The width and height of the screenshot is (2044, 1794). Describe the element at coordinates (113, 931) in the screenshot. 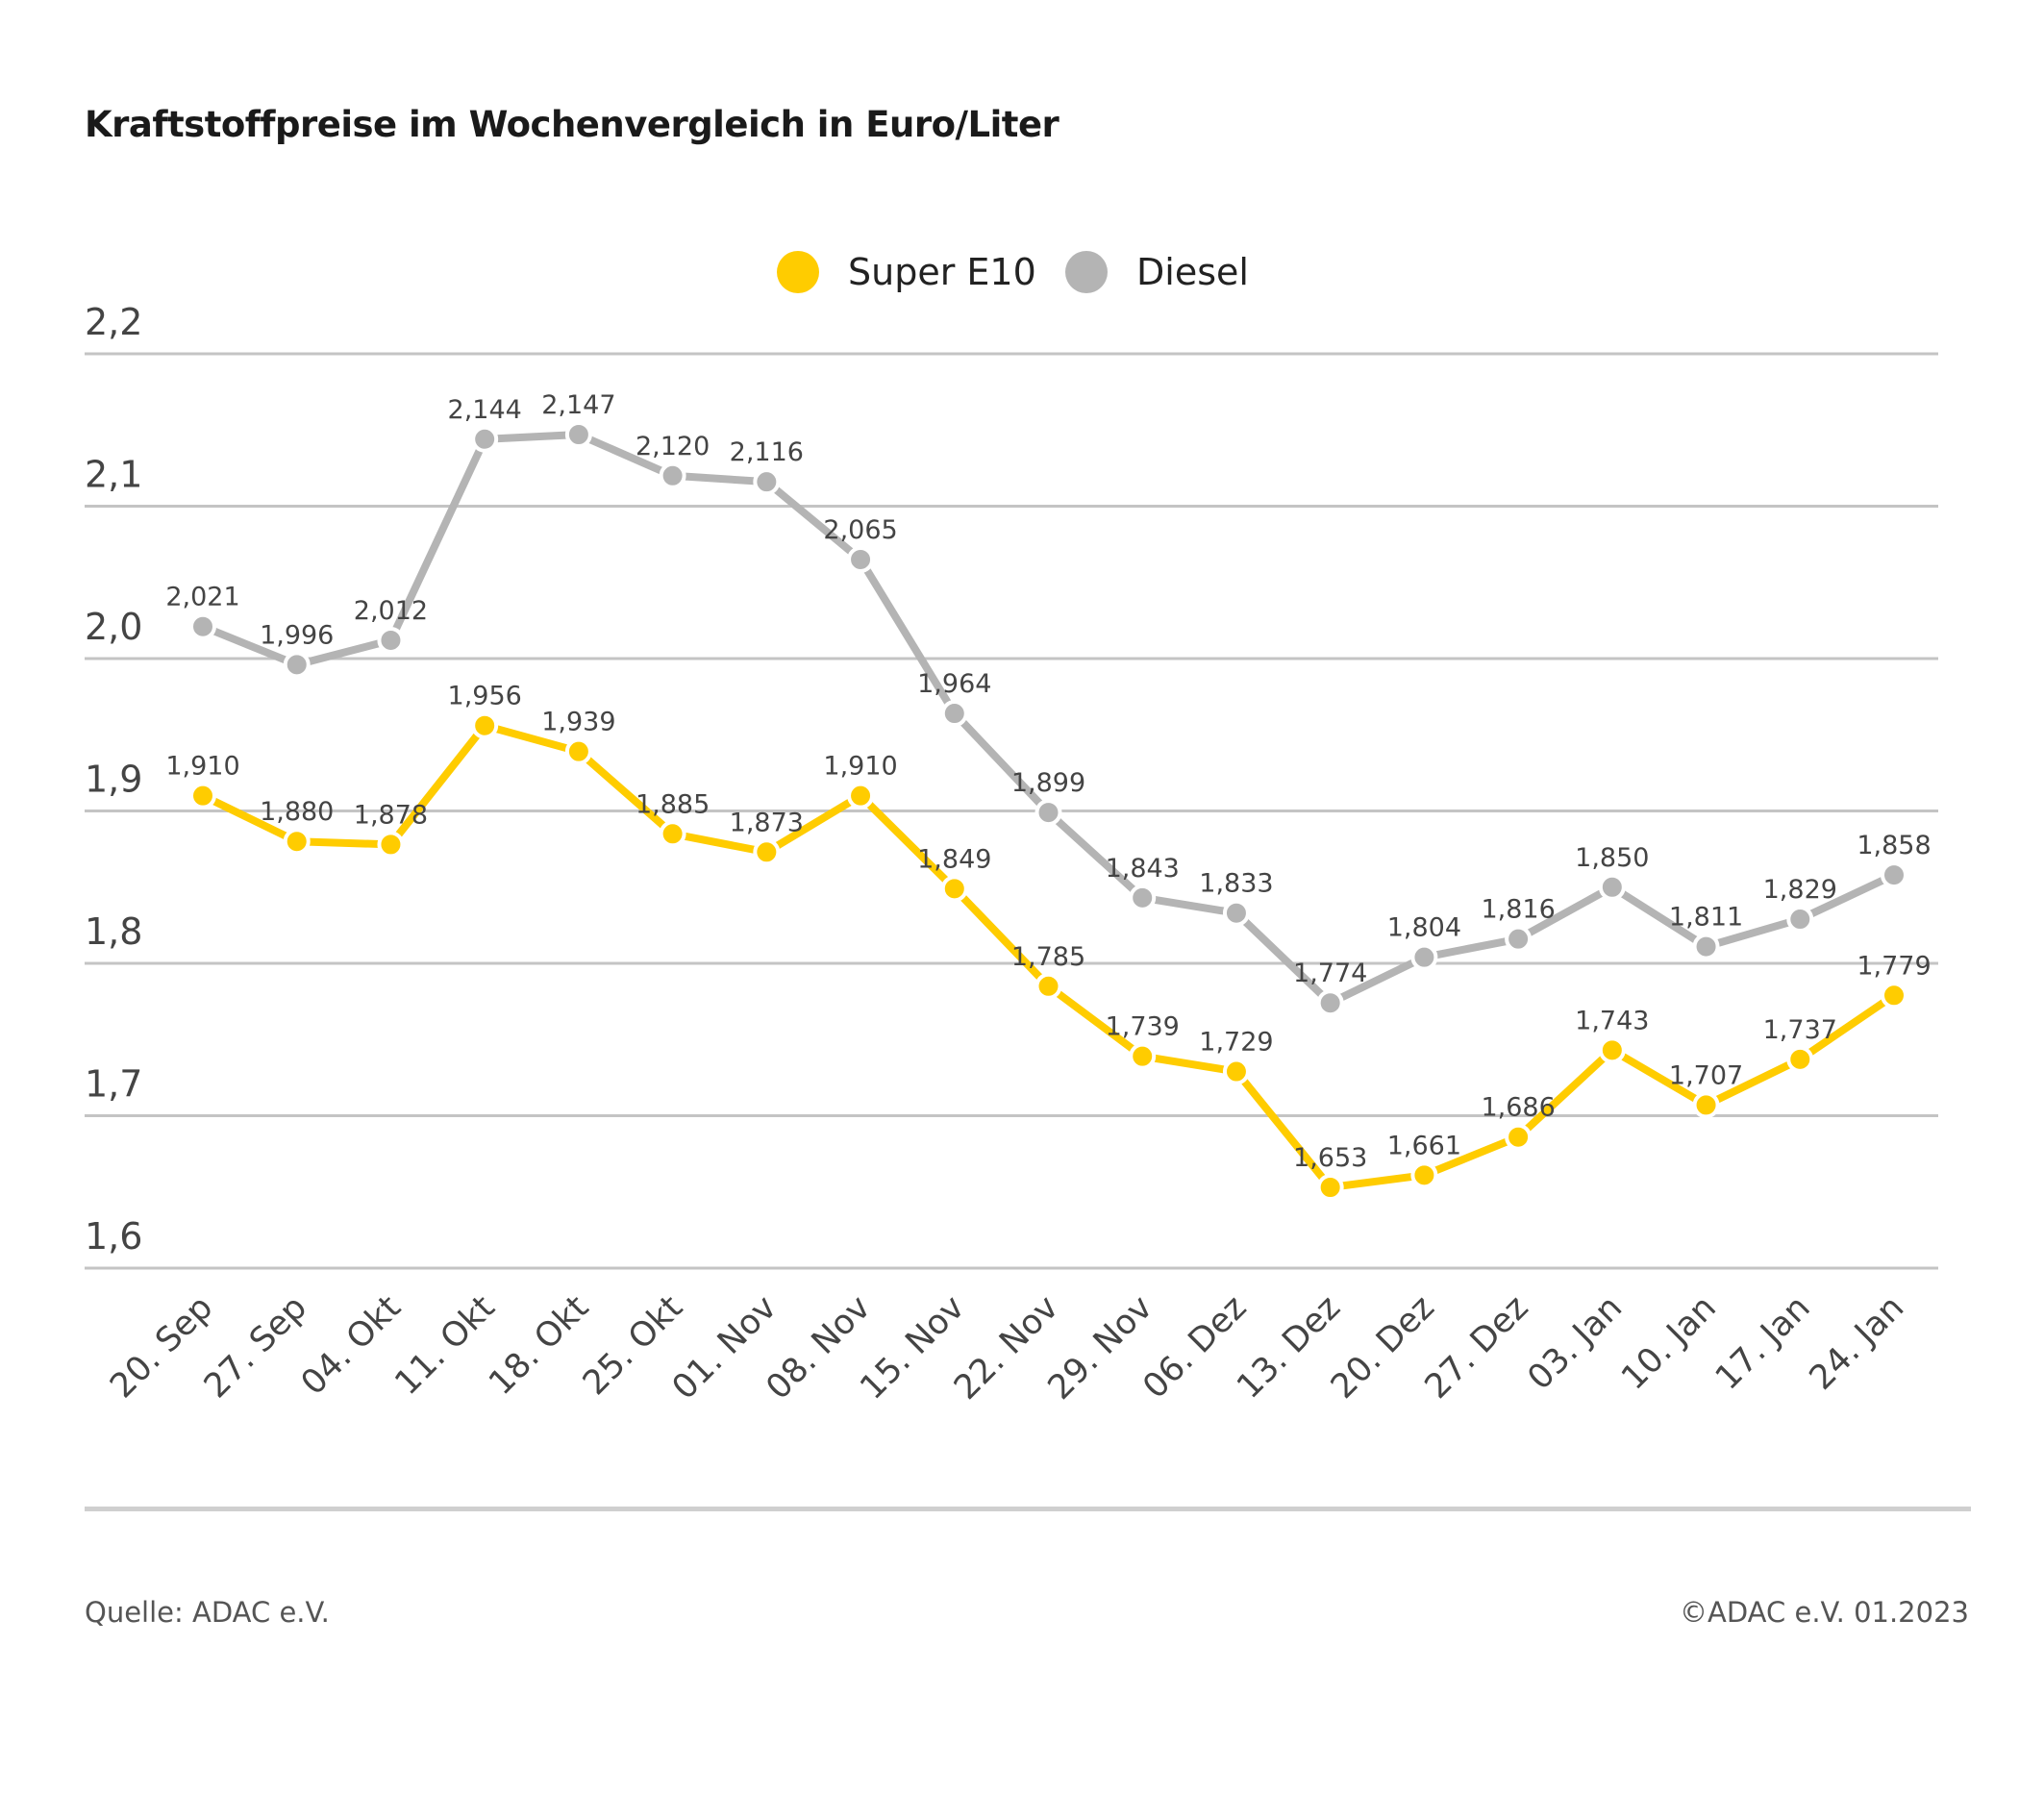

I see `y-tick-label: 1,8` at that location.